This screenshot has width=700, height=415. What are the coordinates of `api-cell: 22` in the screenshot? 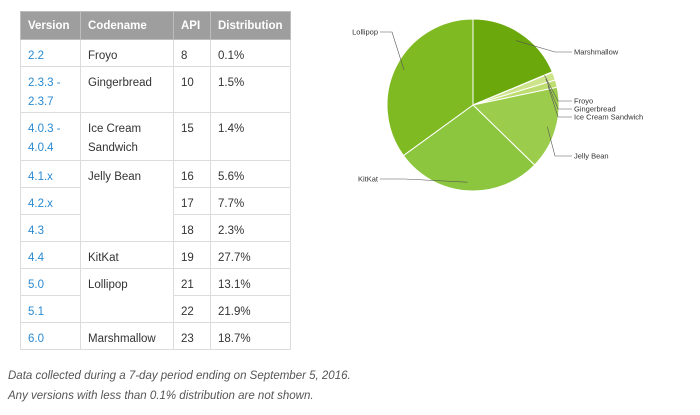 It's located at (192, 309).